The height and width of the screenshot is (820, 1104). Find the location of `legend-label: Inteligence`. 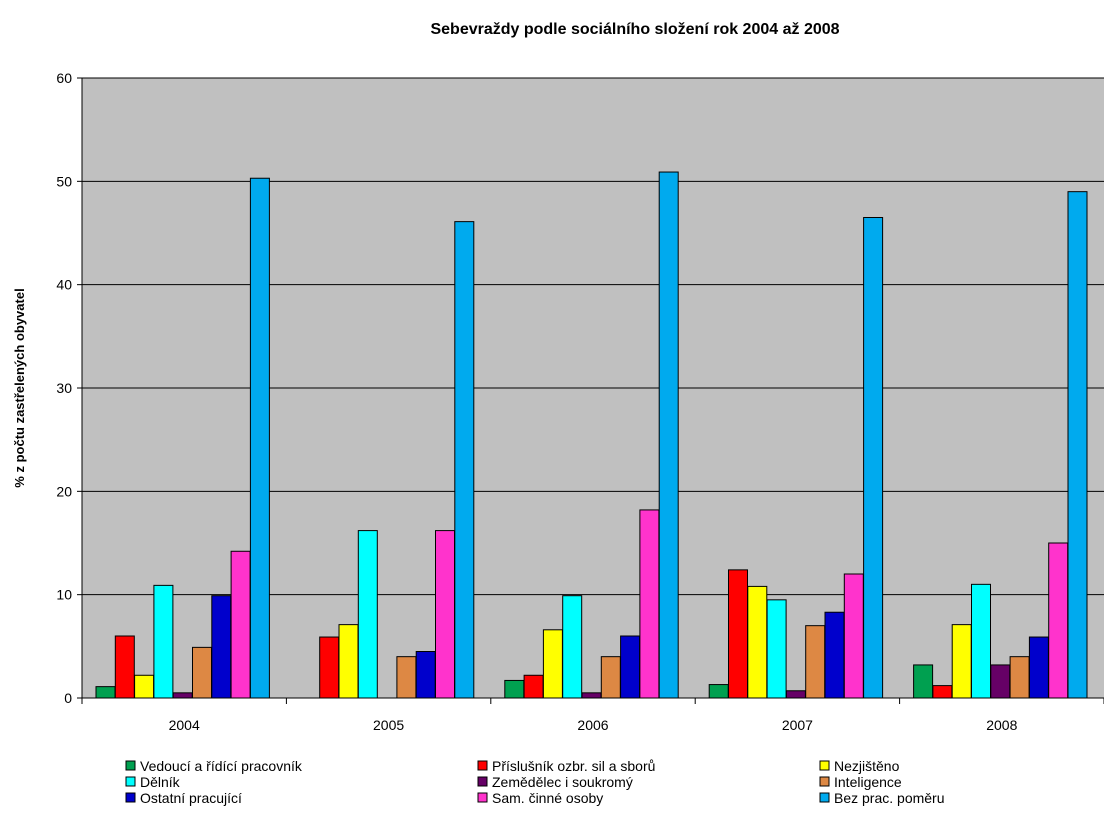

legend-label: Inteligence is located at coordinates (868, 782).